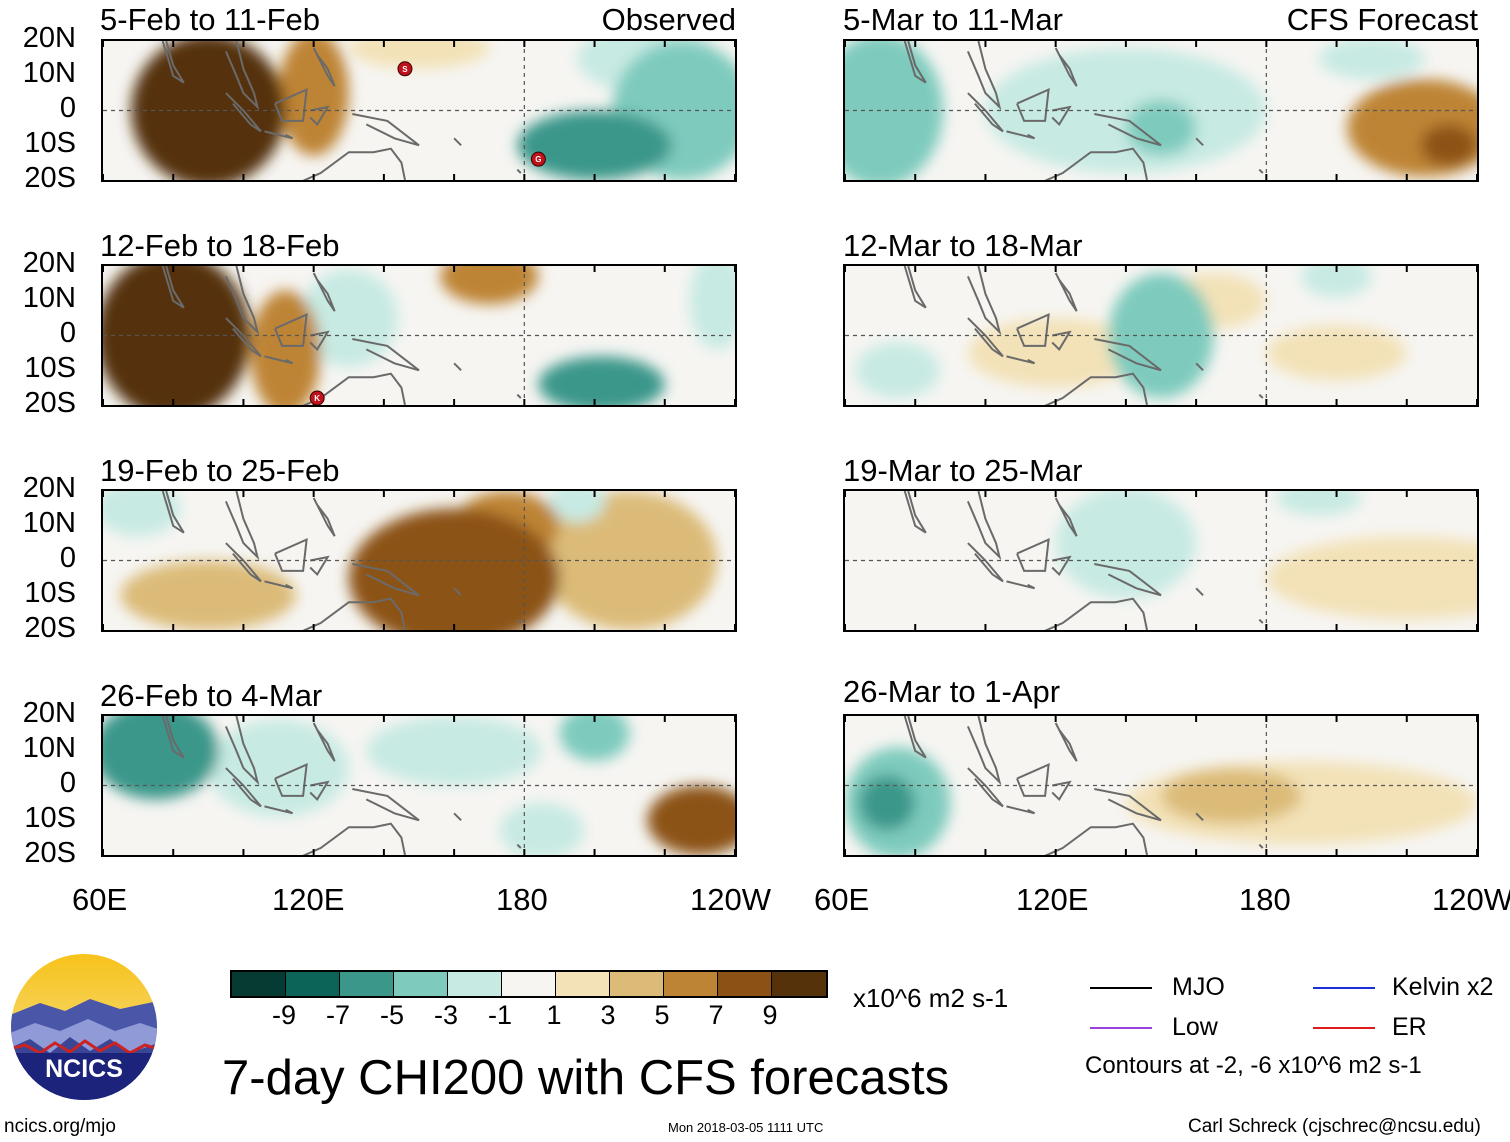  I want to click on contours-note: Contours at -2, -6 x10^6 m2 s-1, so click(1253, 1065).